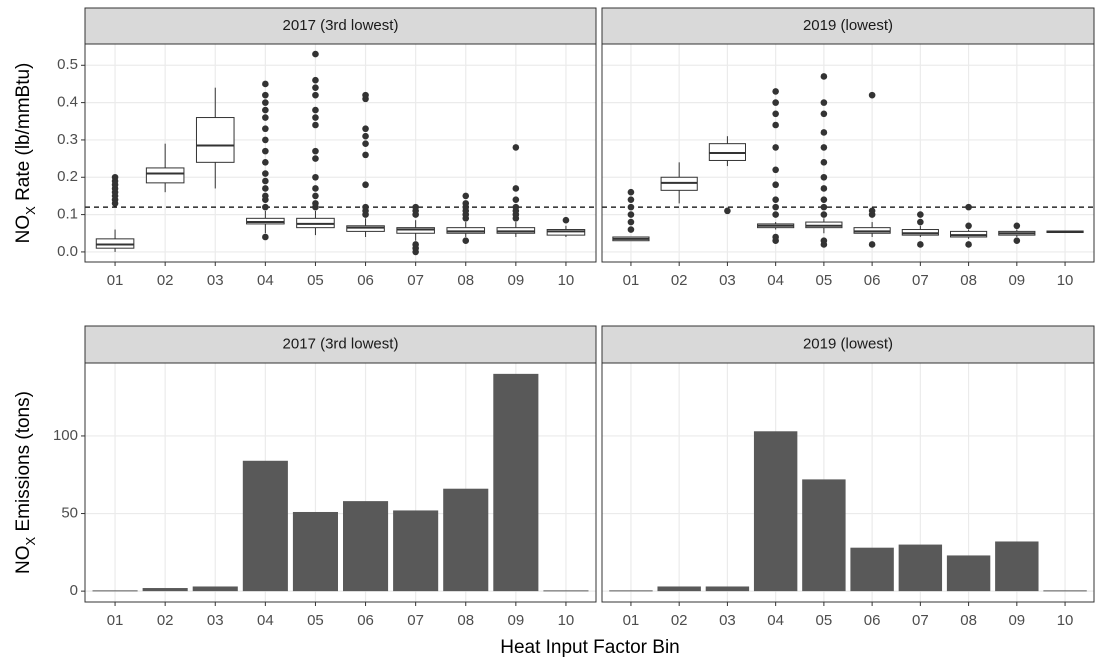  I want to click on x-tick-label: 01, so click(631, 280).